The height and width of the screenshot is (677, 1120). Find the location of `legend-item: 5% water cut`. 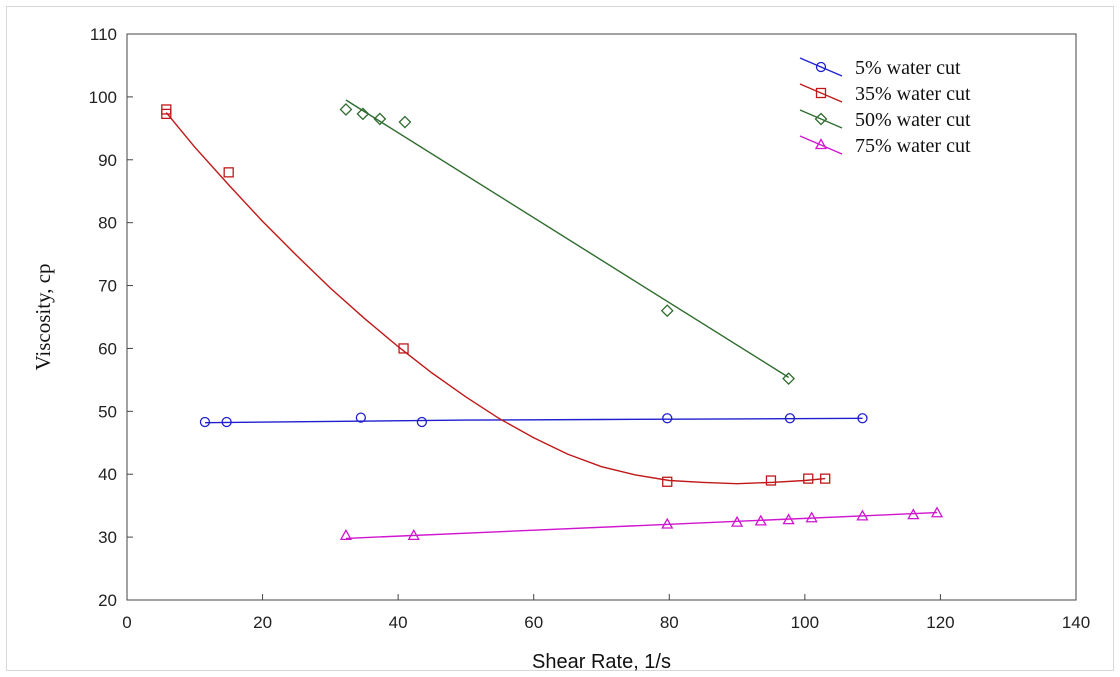

legend-item: 5% water cut is located at coordinates (880, 68).